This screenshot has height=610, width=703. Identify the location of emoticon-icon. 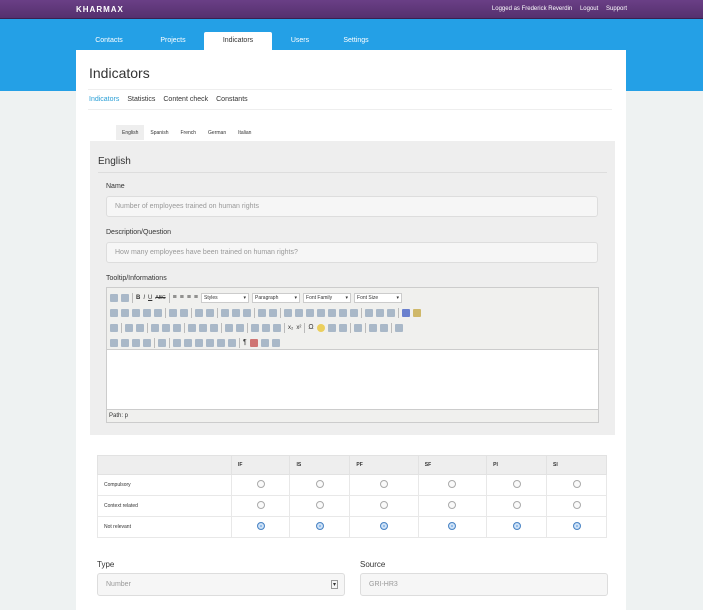
(320, 327).